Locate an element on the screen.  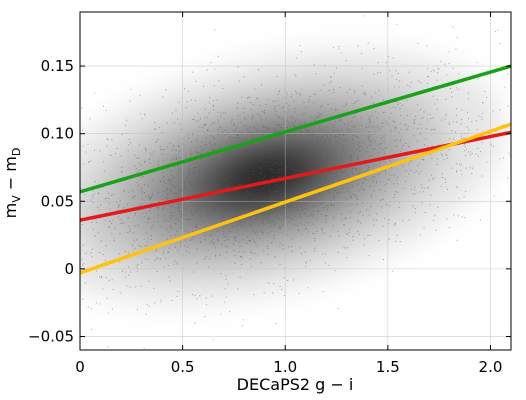
x-axis-label: DECaPS2 g − i is located at coordinates (295, 384).